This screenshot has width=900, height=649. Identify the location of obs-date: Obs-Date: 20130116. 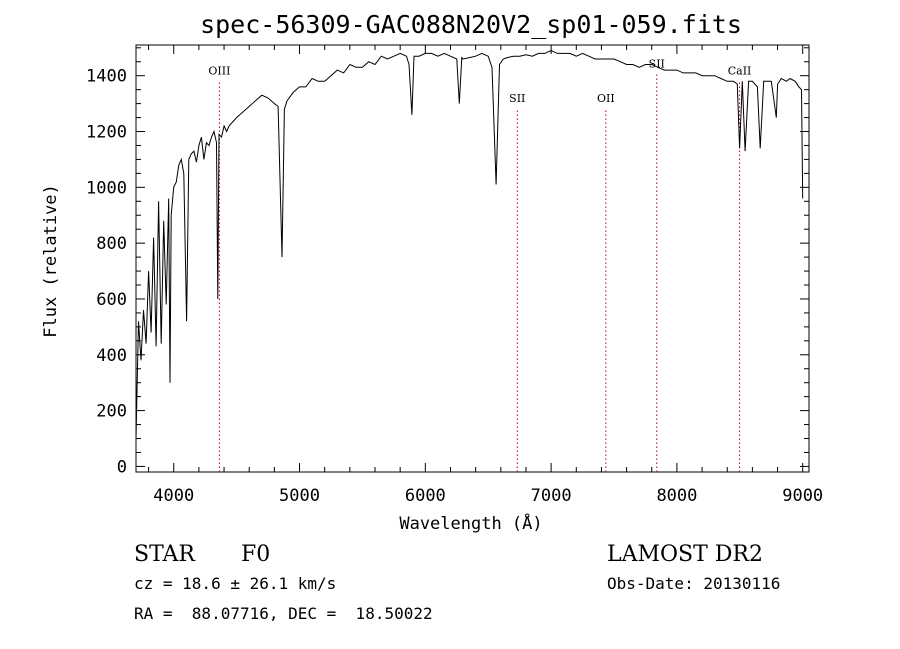
(693, 583).